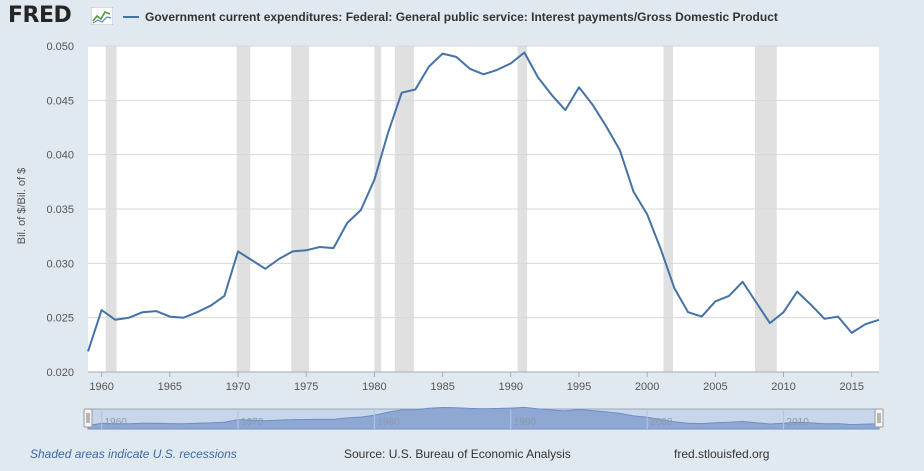 The image size is (924, 471). What do you see at coordinates (60, 264) in the screenshot?
I see `y-tick-label: 0.030` at bounding box center [60, 264].